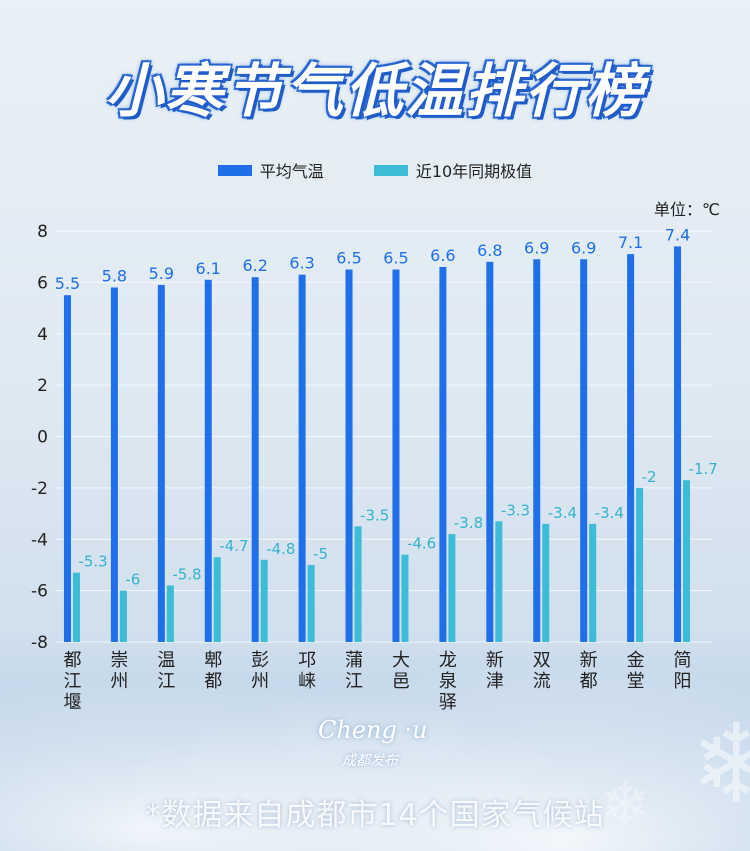 This screenshot has height=851, width=750. What do you see at coordinates (260, 660) in the screenshot?
I see `x-tick-label: 彭` at bounding box center [260, 660].